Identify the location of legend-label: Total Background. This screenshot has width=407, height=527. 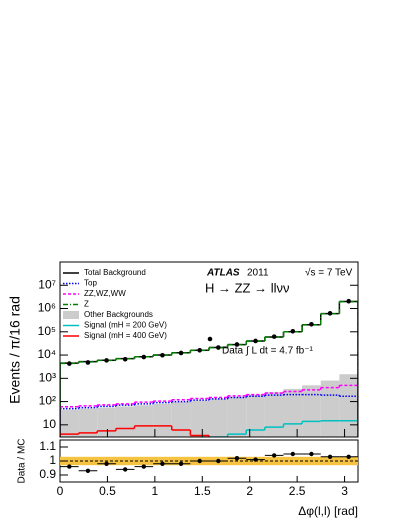
(115, 272).